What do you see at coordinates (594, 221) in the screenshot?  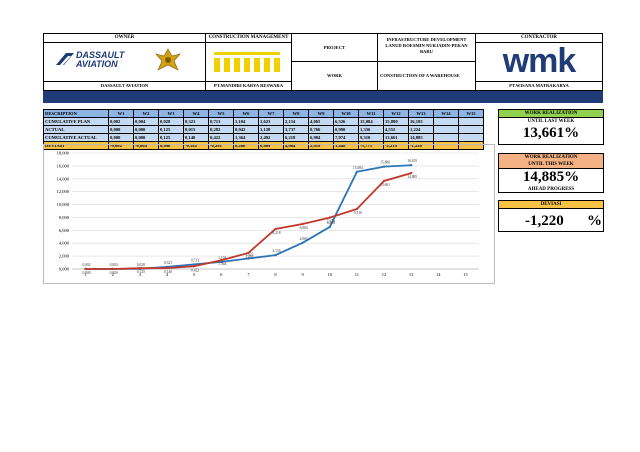 I see `deviasi-unit: %` at bounding box center [594, 221].